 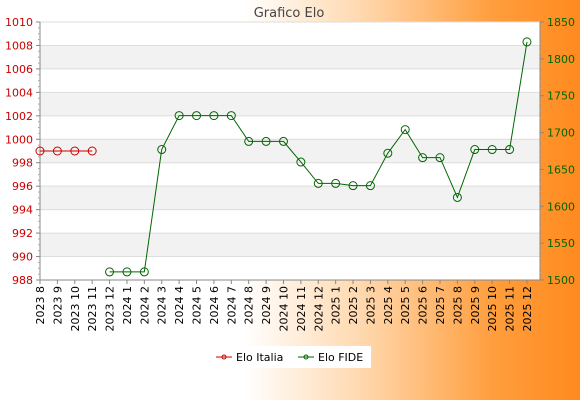 What do you see at coordinates (249, 305) in the screenshot?
I see `x-tick-label: 2024 8` at bounding box center [249, 305].